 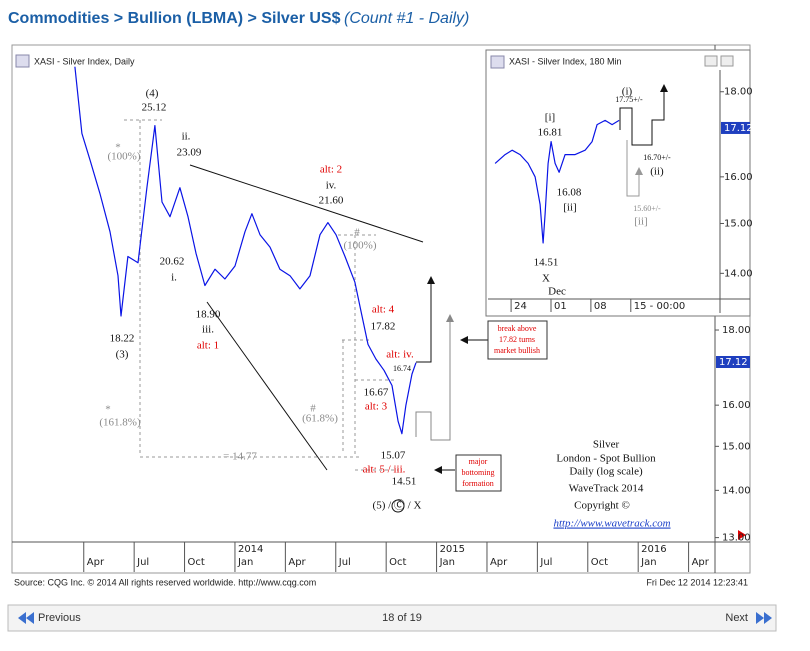 What do you see at coordinates (629, 99) in the screenshot?
I see `annotation: 17.75+/-` at bounding box center [629, 99].